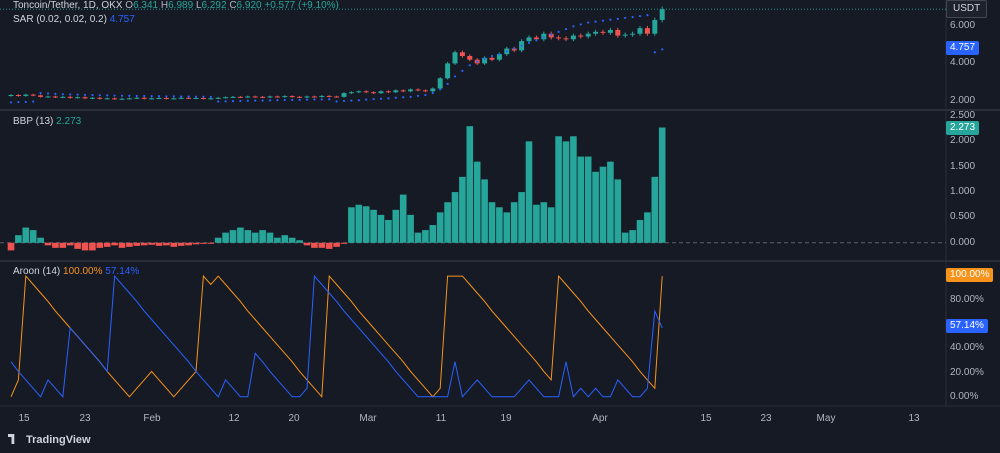 This screenshot has height=453, width=1000. What do you see at coordinates (368, 418) in the screenshot?
I see `time-tick: Mar` at bounding box center [368, 418].